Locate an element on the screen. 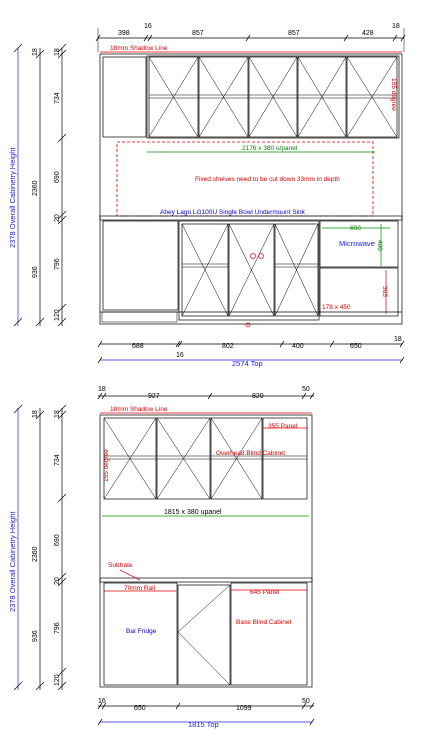 This screenshot has width=435, height=736. e1-dim-top-3: 857 is located at coordinates (294, 33).